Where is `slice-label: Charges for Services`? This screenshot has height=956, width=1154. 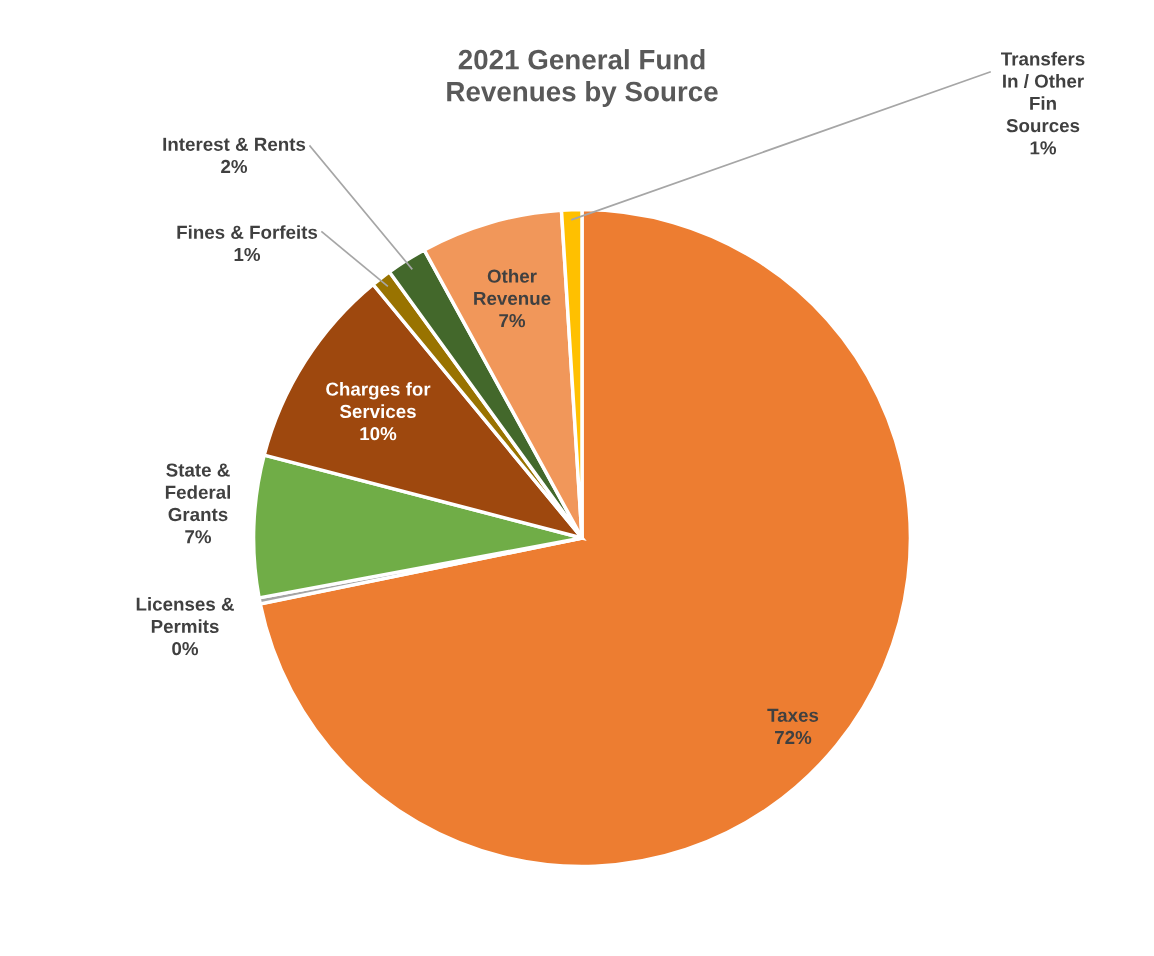 slice-label: Charges for Services is located at coordinates (378, 400).